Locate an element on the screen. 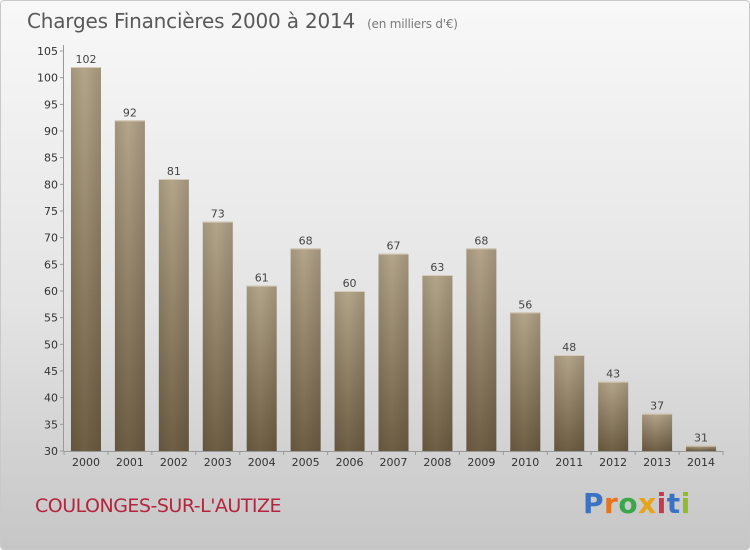 This screenshot has width=750, height=550. logo-letter: P is located at coordinates (594, 503).